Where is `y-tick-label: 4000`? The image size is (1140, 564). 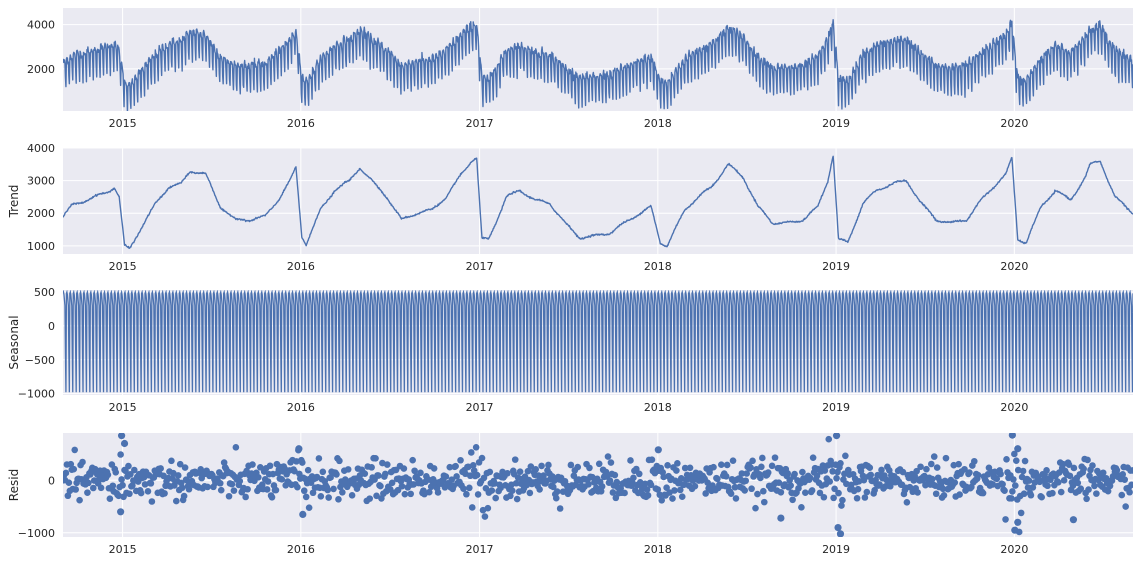 y-tick-label: 4000 is located at coordinates (41, 25).